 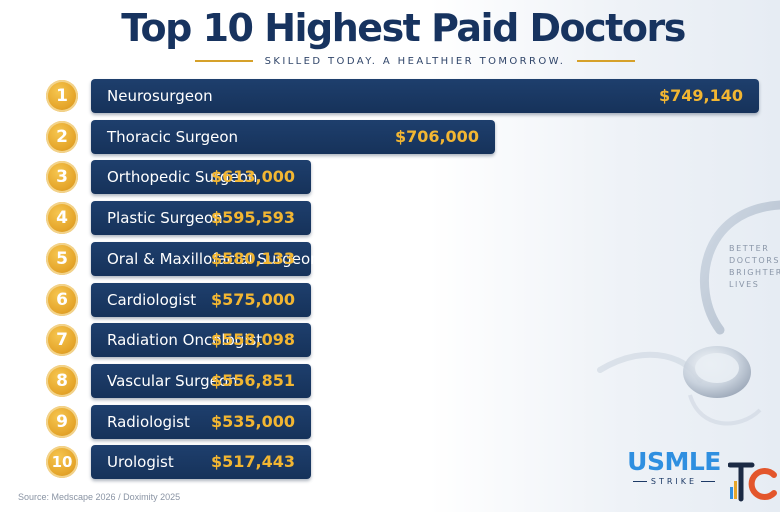 What do you see at coordinates (172, 380) in the screenshot?
I see `bar-label: Vascular Surgeon` at bounding box center [172, 380].